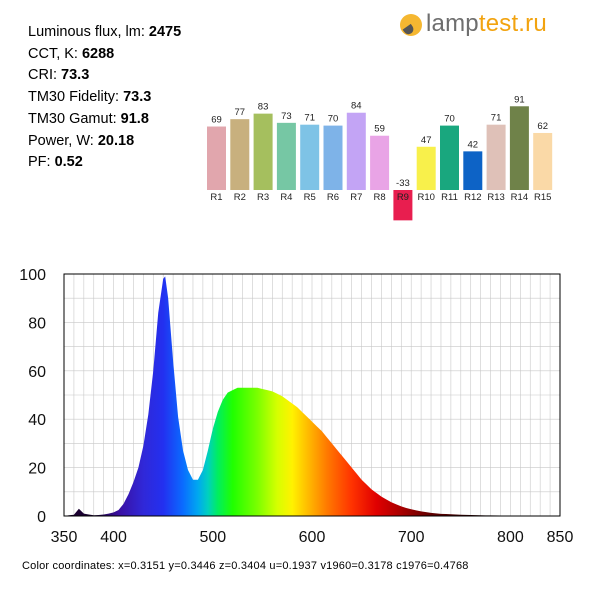 The width and height of the screenshot is (600, 600). I want to click on param-value: 6288, so click(98, 53).